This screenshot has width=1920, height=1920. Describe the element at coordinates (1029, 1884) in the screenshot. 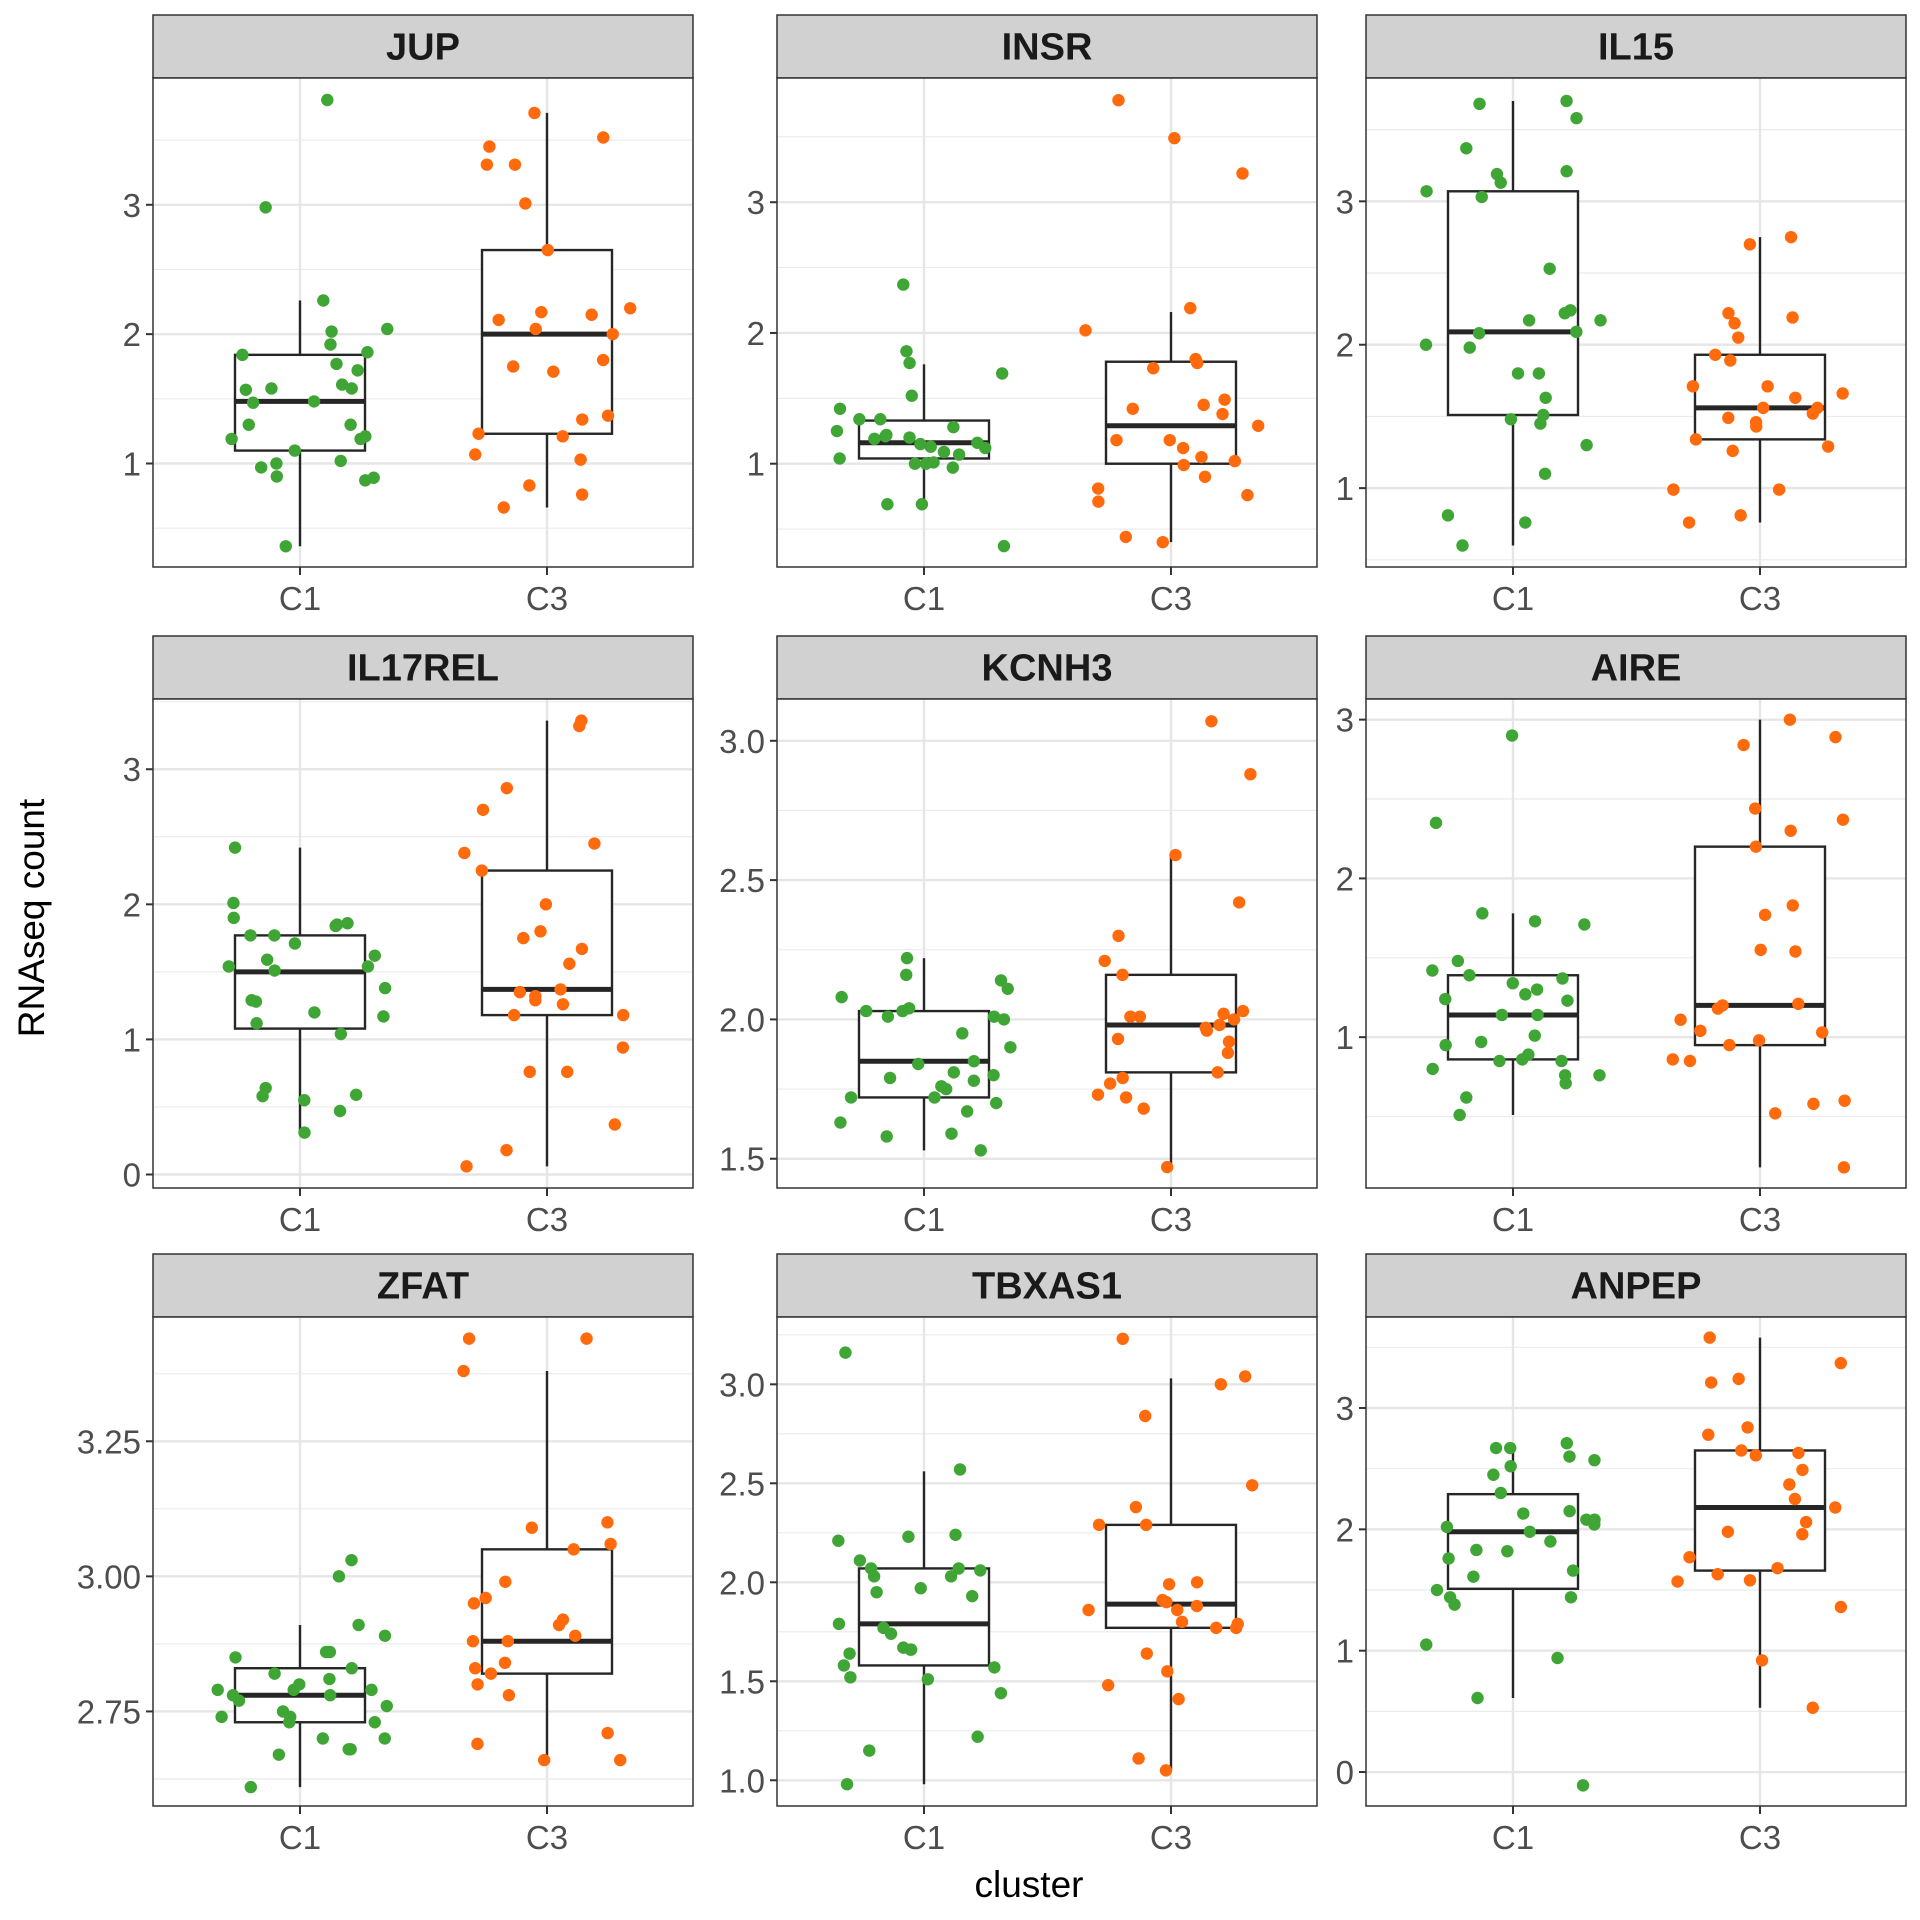

I see `x-axis-title: cluster` at that location.